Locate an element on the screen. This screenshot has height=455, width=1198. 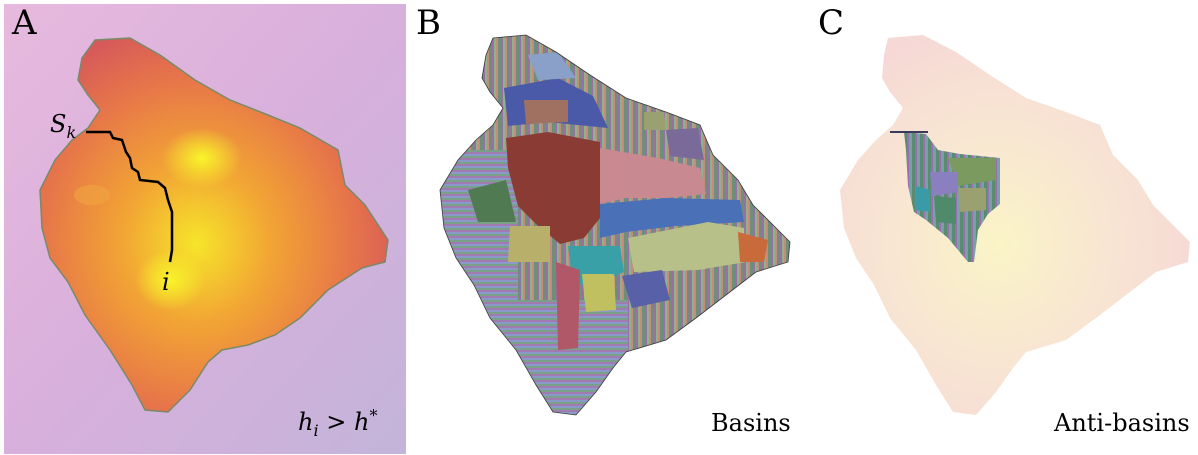
panel-letter: B is located at coordinates (428, 23).